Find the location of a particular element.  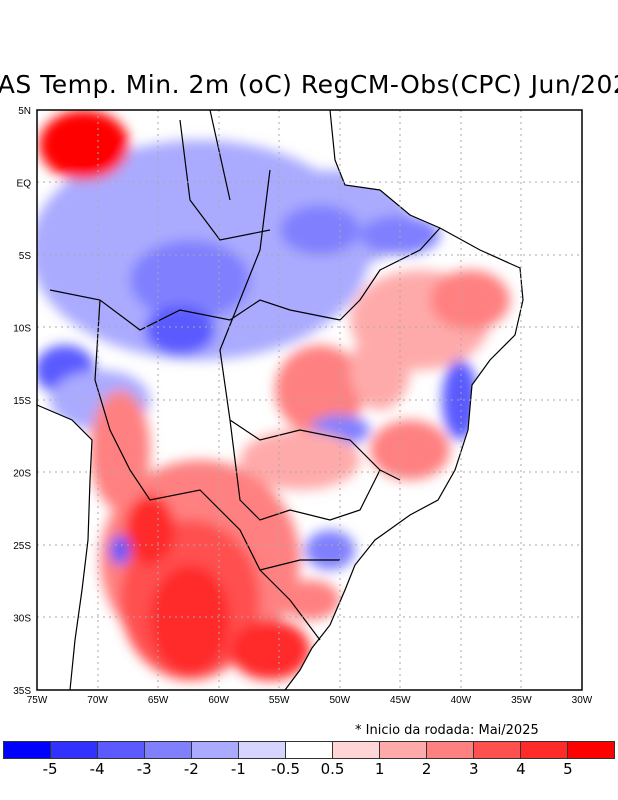

colorbar-label: -5 is located at coordinates (50, 769).